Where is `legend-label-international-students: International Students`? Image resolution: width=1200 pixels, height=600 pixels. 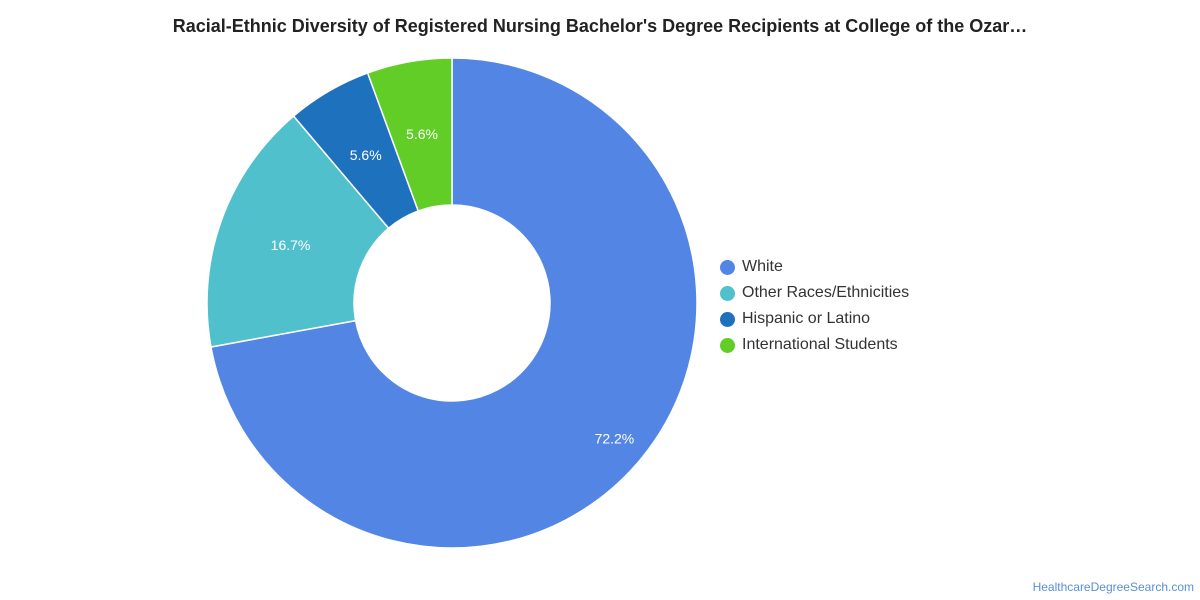 legend-label-international-students: International Students is located at coordinates (820, 344).